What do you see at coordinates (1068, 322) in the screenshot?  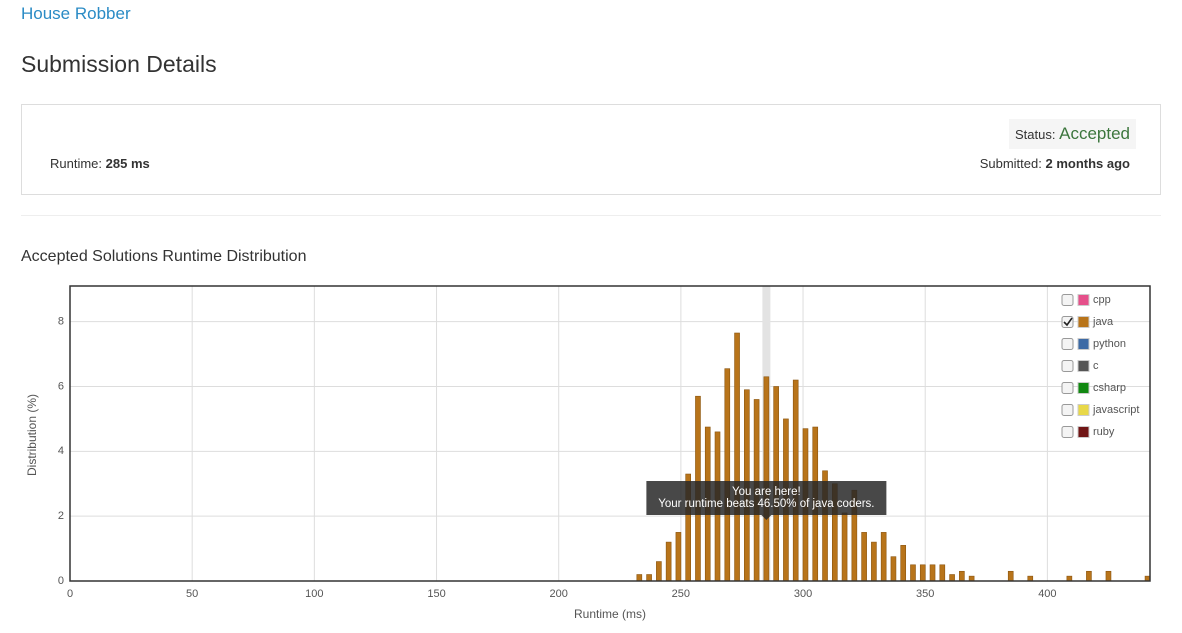 I see `legend-checkmark` at bounding box center [1068, 322].